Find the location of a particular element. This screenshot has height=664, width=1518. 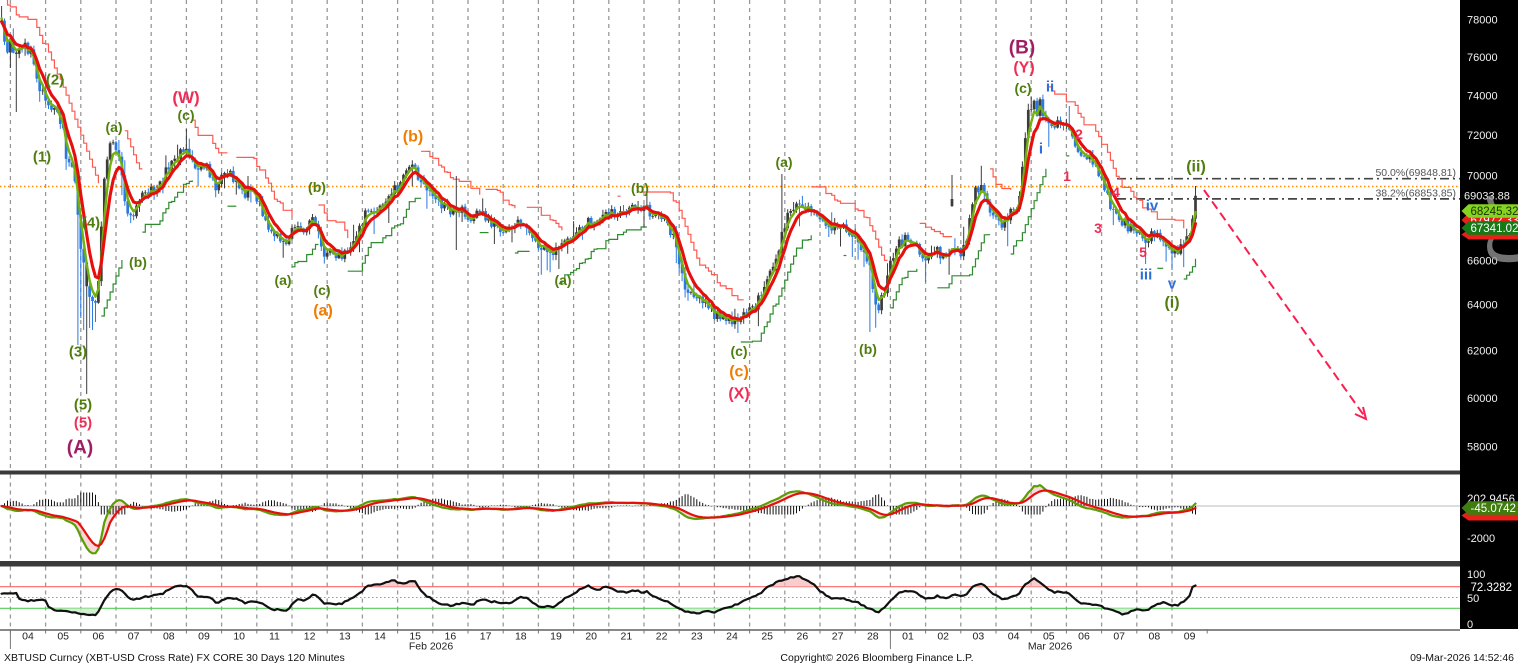

svg-text: iv is located at coordinates (1152, 205).